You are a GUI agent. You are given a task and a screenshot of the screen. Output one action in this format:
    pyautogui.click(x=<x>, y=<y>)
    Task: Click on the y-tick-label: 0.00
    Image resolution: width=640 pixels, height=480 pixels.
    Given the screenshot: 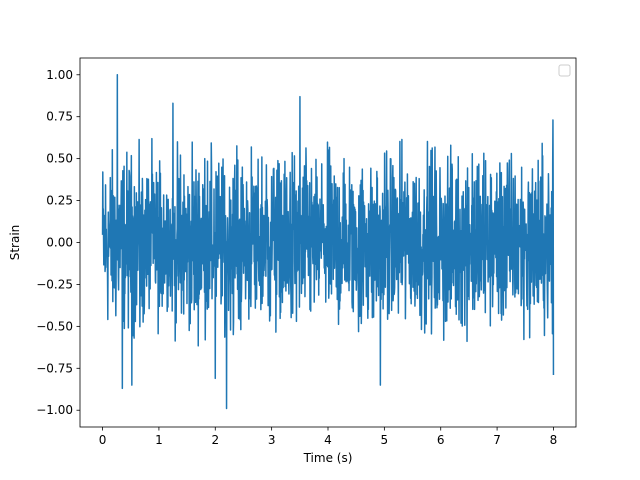 What is the action you would take?
    pyautogui.click(x=59, y=243)
    